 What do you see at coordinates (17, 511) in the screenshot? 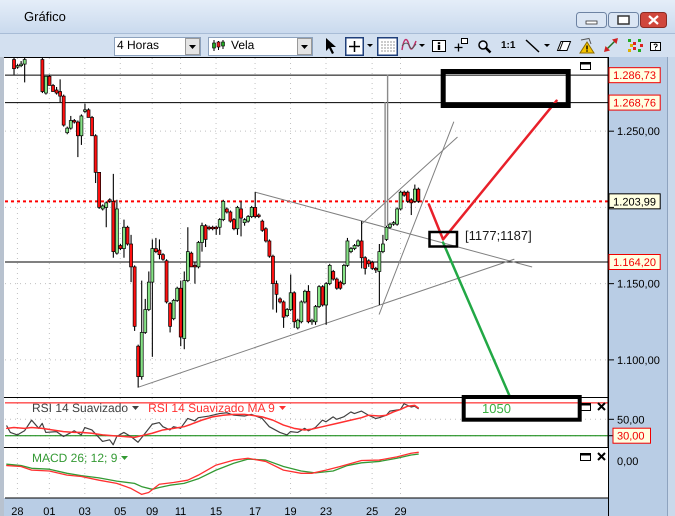
I see `x-tick-label: 28` at bounding box center [17, 511].